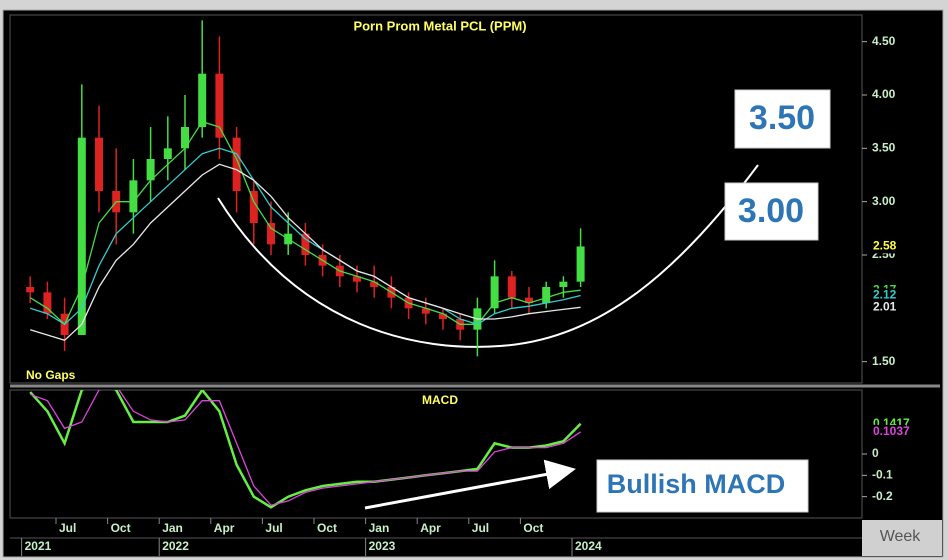  I want to click on year-label: 2021, so click(38, 546).